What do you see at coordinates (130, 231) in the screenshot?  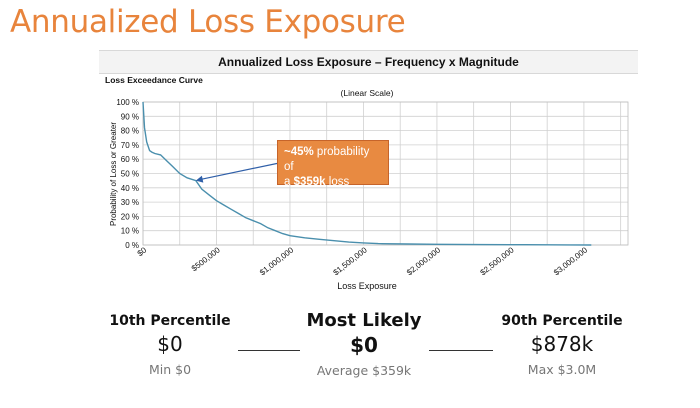 I see `y-tick-label: 10 %` at bounding box center [130, 231].